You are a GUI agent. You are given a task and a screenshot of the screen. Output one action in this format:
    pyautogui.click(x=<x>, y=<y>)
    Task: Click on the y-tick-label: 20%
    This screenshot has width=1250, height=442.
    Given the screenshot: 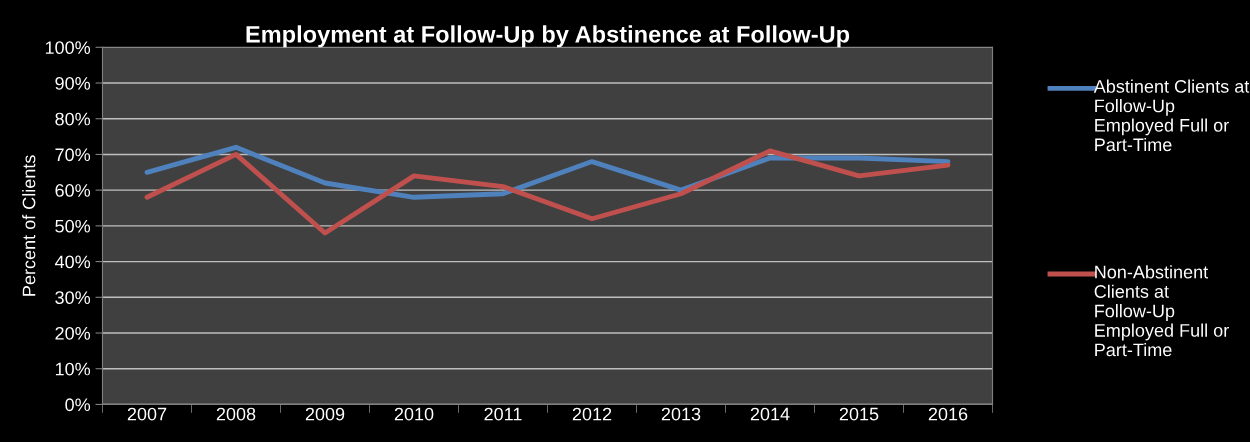 What is the action you would take?
    pyautogui.click(x=73, y=333)
    